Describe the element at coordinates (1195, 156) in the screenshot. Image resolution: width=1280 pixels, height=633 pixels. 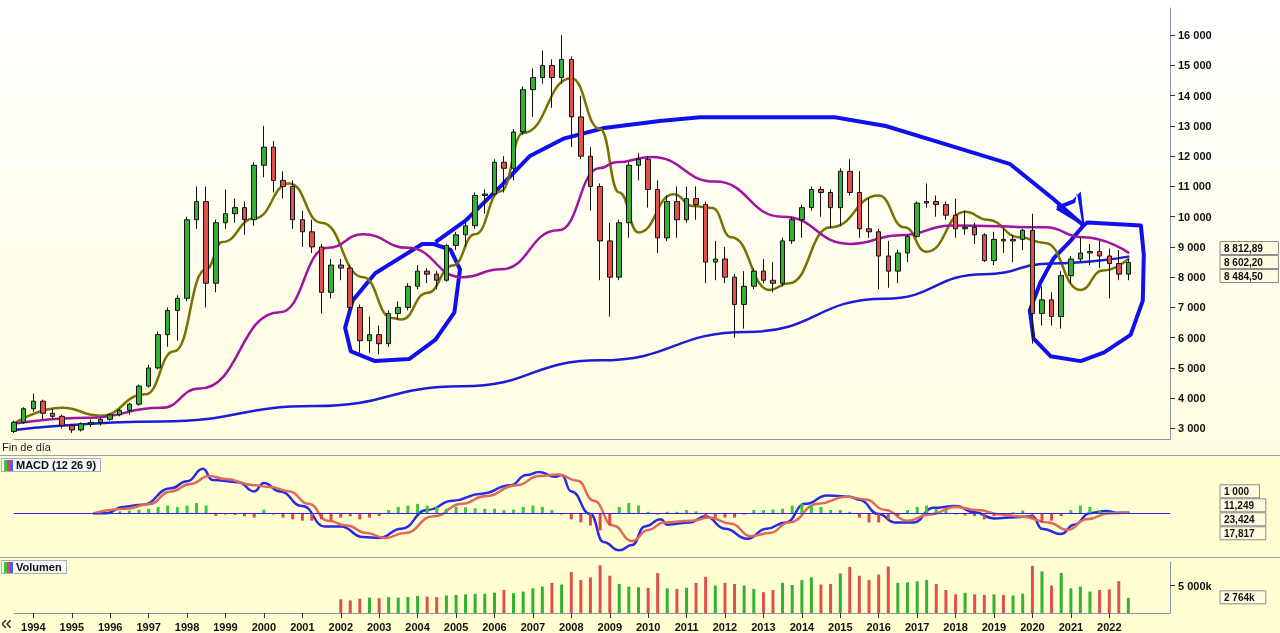
I see `y-tick-label: 12 000` at that location.